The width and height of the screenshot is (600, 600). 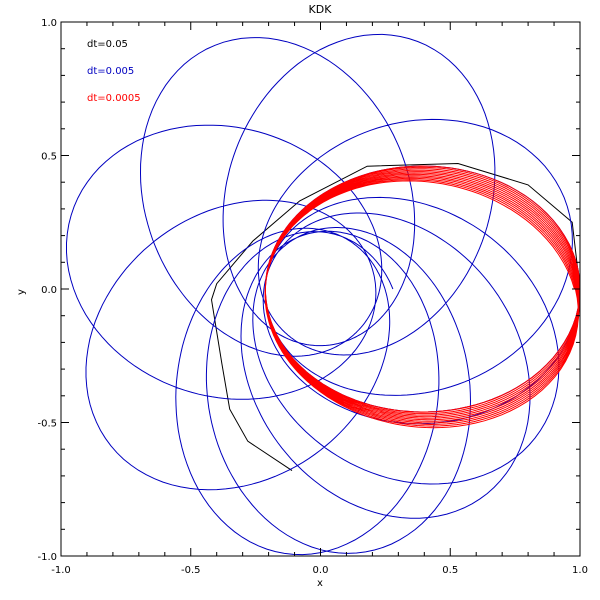 What do you see at coordinates (321, 570) in the screenshot?
I see `x-tick-label: 0.0` at bounding box center [321, 570].